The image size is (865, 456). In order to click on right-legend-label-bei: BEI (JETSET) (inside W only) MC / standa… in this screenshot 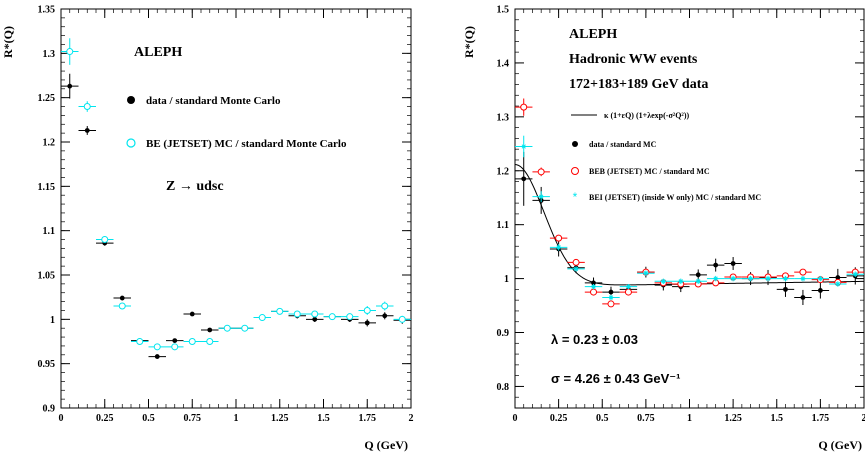, I will do `click(675, 197)`.